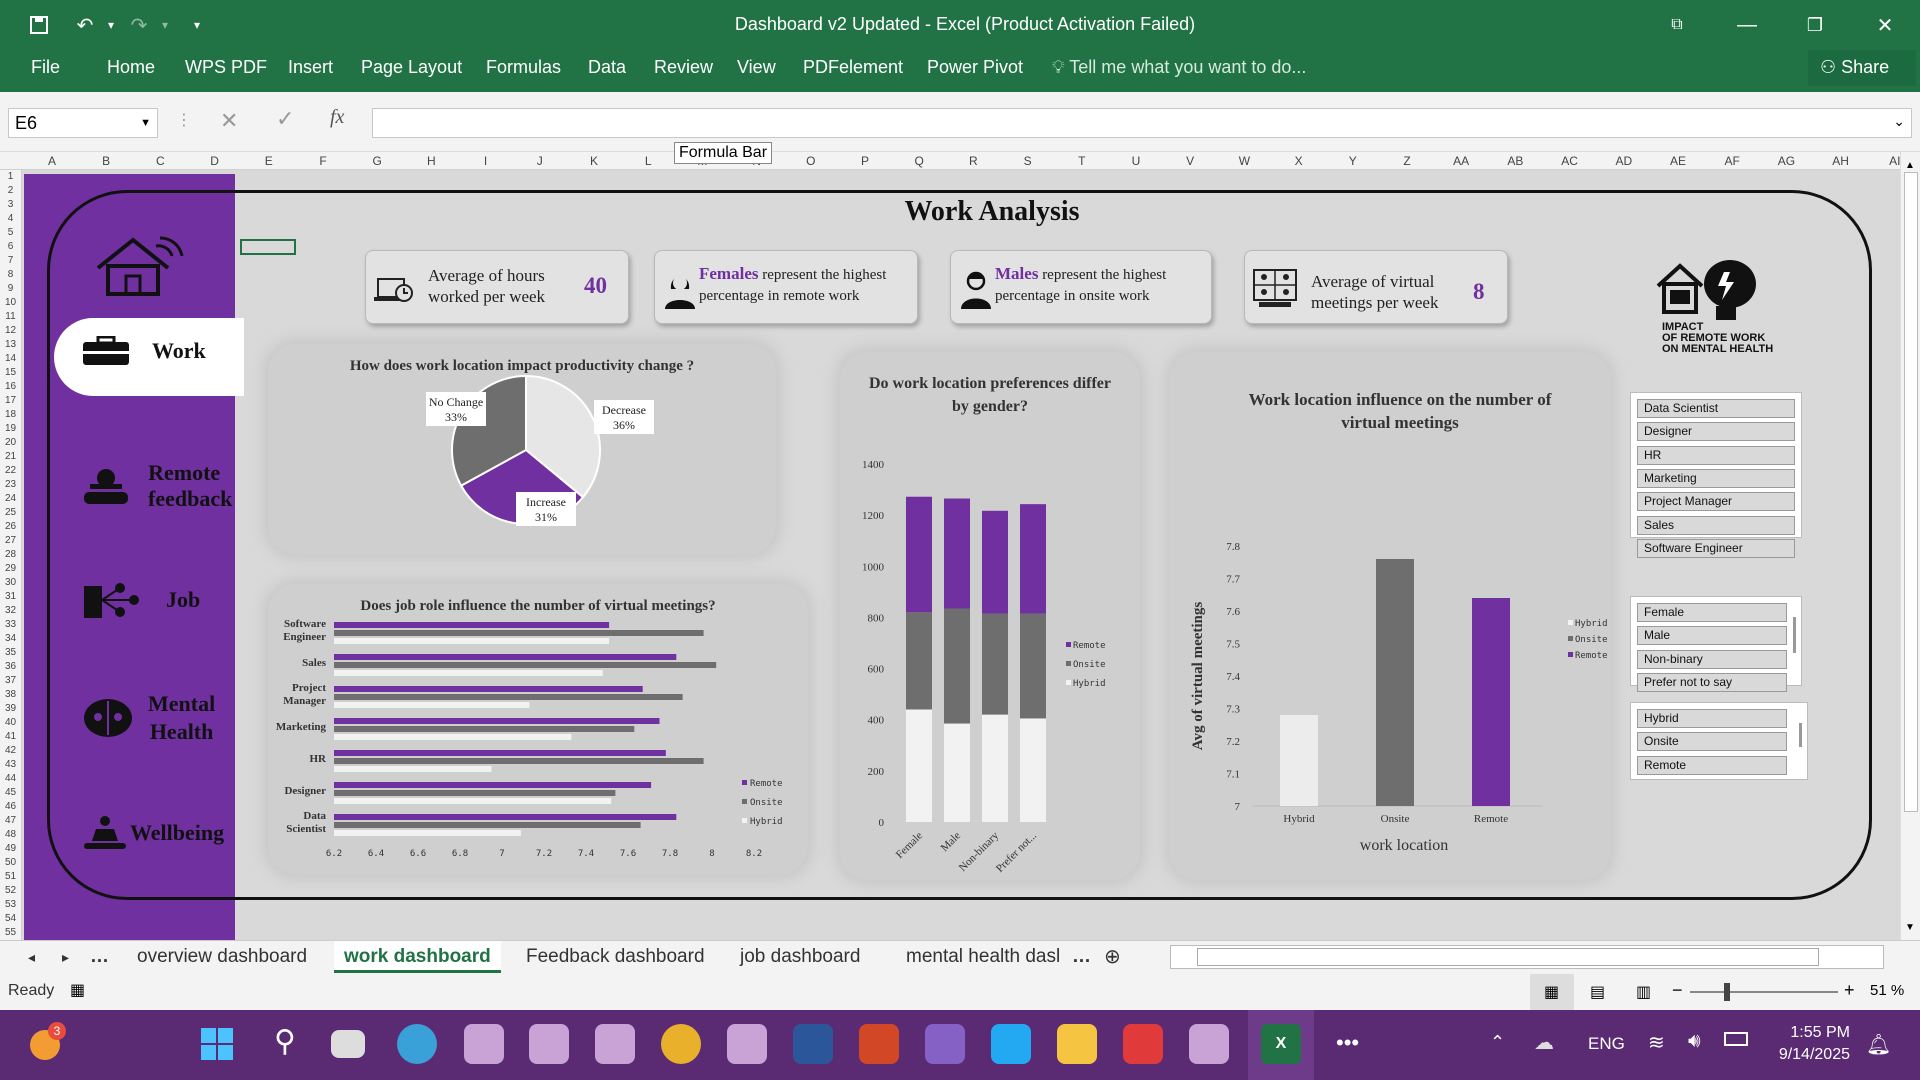 Image resolution: width=1920 pixels, height=1080 pixels. I want to click on row-header: 16, so click(10, 386).